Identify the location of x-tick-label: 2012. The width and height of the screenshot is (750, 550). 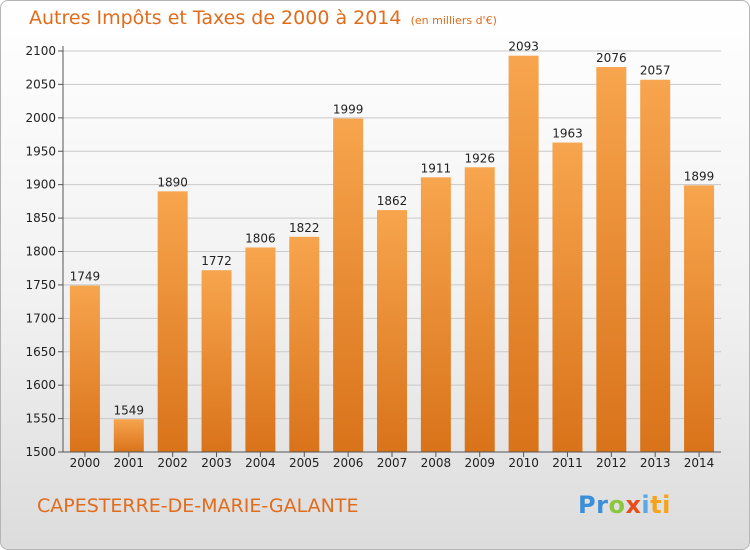
(611, 463).